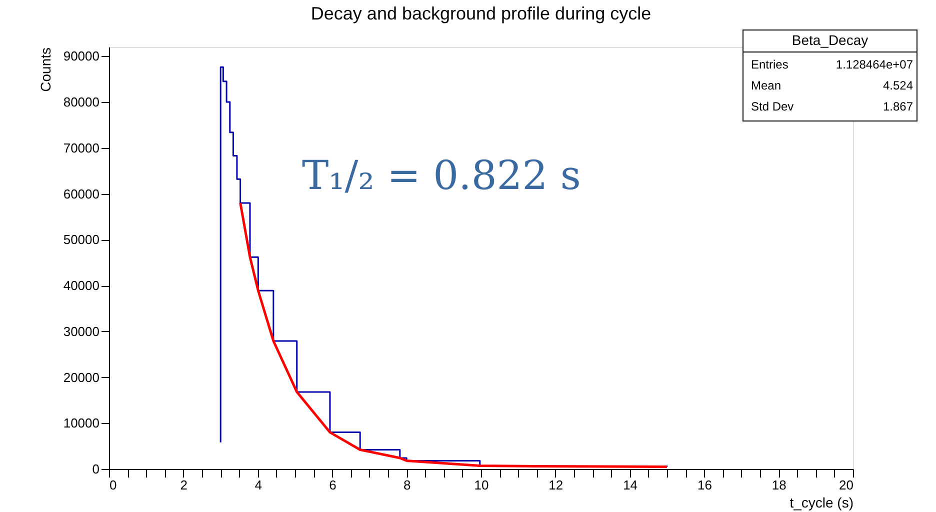  What do you see at coordinates (113, 485) in the screenshot?
I see `x-tick-label: 0` at bounding box center [113, 485].